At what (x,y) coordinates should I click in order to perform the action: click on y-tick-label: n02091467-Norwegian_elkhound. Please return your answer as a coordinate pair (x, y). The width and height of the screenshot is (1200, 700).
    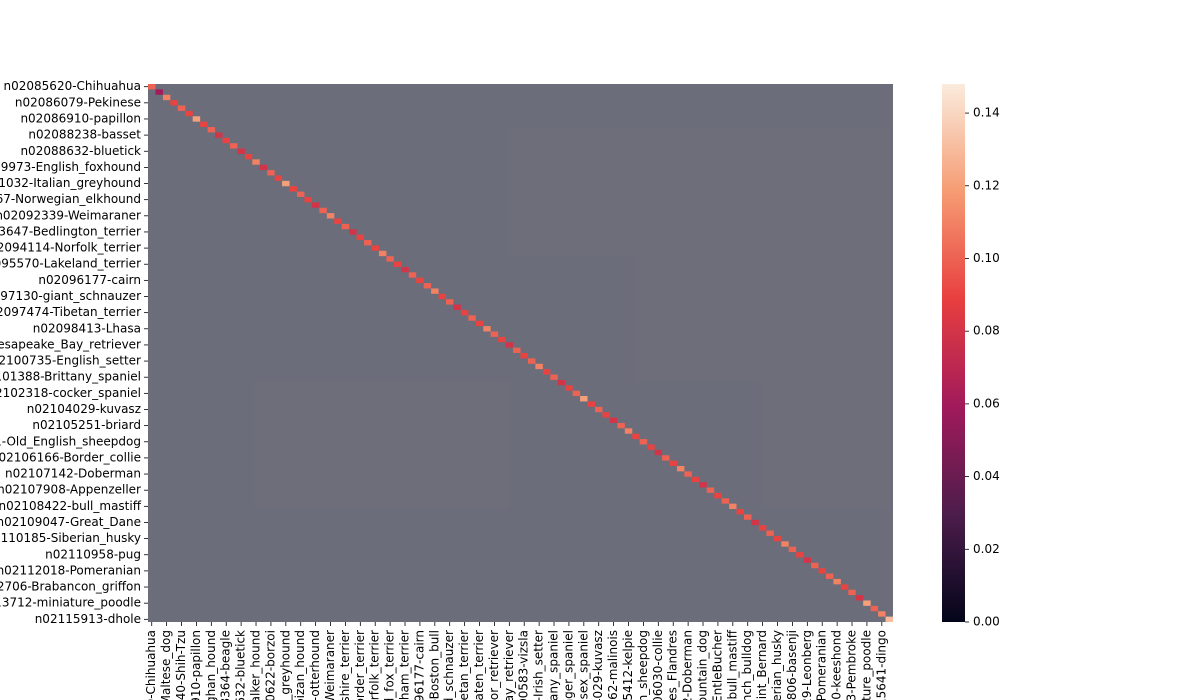
    Looking at the image, I should click on (70, 199).